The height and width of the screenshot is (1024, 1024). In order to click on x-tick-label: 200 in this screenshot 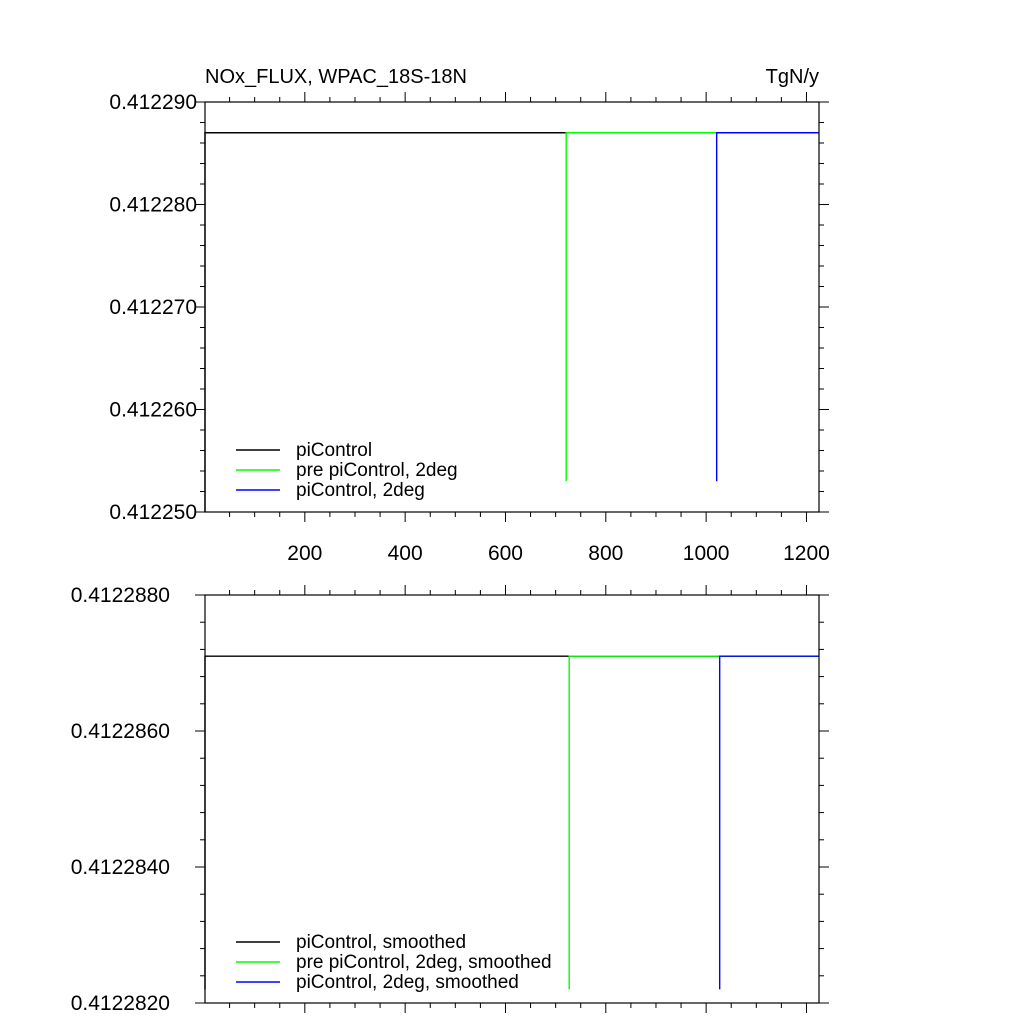, I will do `click(304, 553)`.